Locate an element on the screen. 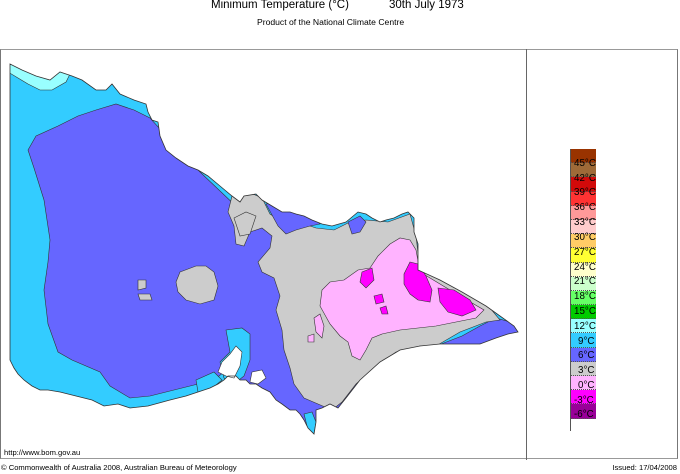  legend-label: 42°C is located at coordinates (585, 178).